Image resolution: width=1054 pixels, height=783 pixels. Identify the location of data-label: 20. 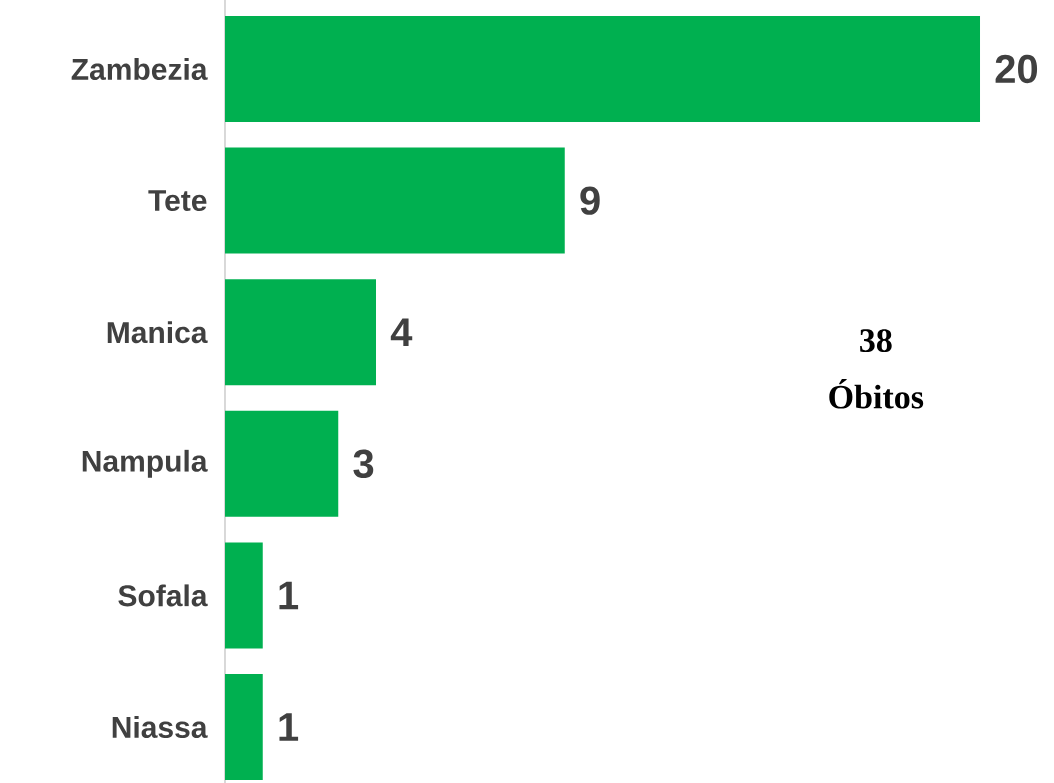
(1016, 69).